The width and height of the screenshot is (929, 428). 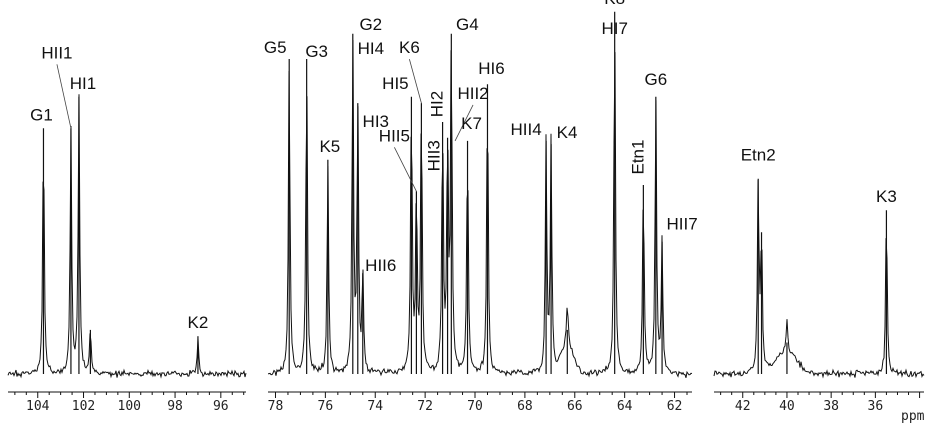 I want to click on spectrum-trace, so click(x=819, y=279).